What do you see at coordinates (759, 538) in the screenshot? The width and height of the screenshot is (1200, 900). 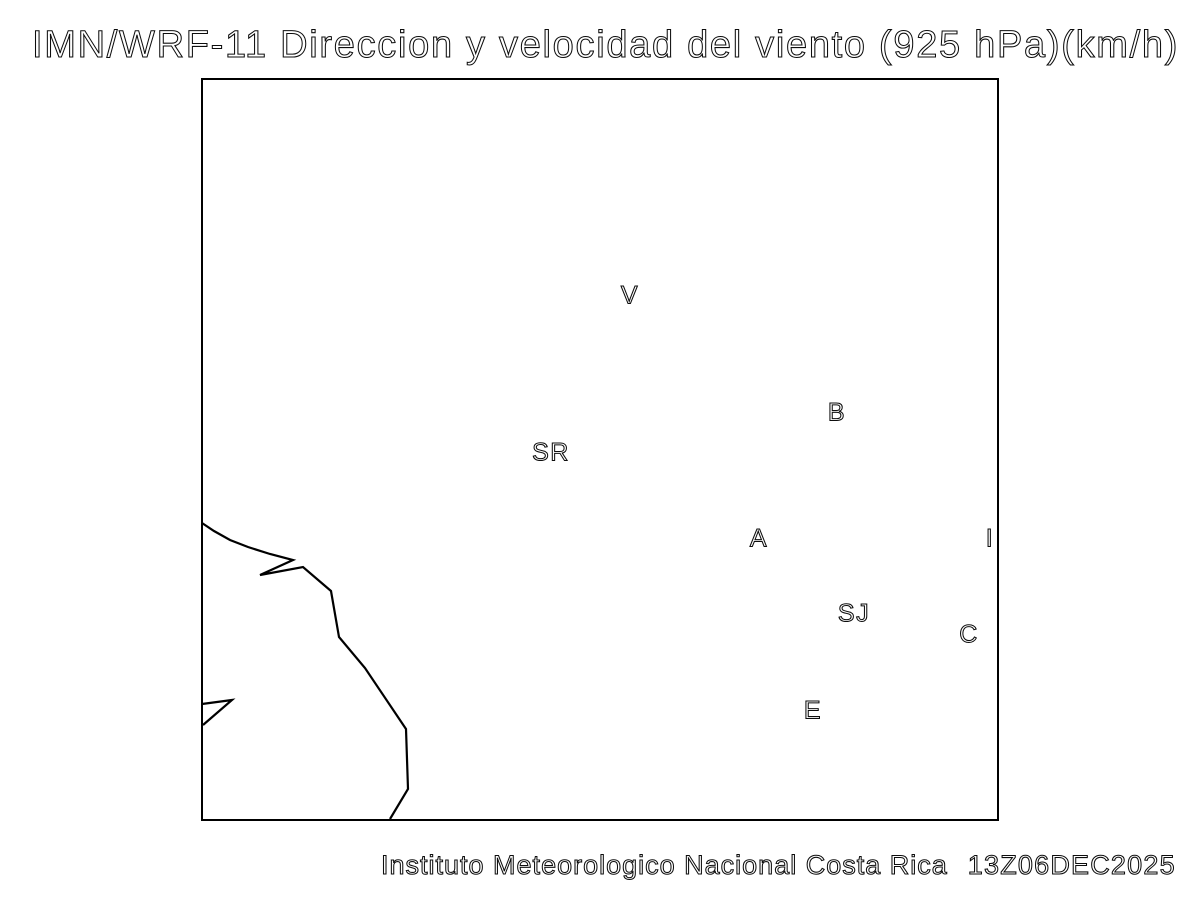 I see `station-label-a: A` at bounding box center [759, 538].